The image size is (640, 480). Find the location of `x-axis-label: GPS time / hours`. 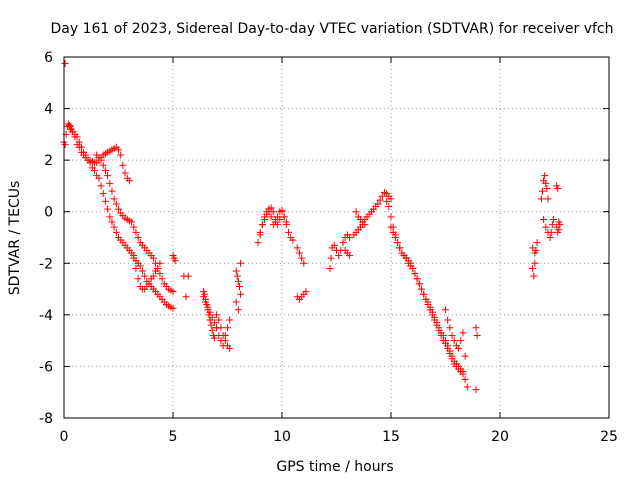

x-axis-label: GPS time / hours is located at coordinates (334, 467).